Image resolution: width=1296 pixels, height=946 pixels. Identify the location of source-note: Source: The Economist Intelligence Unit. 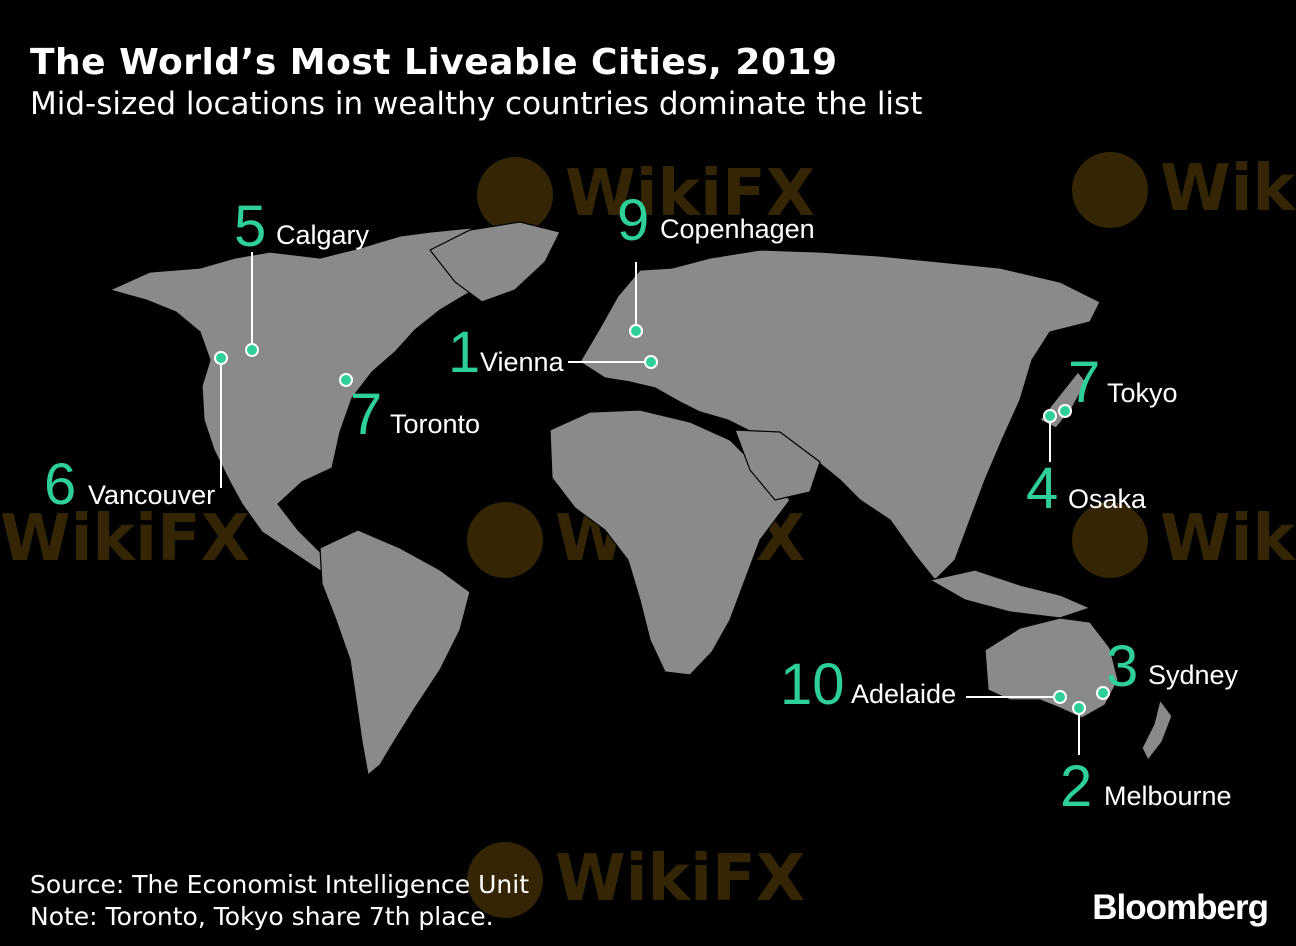
(280, 884).